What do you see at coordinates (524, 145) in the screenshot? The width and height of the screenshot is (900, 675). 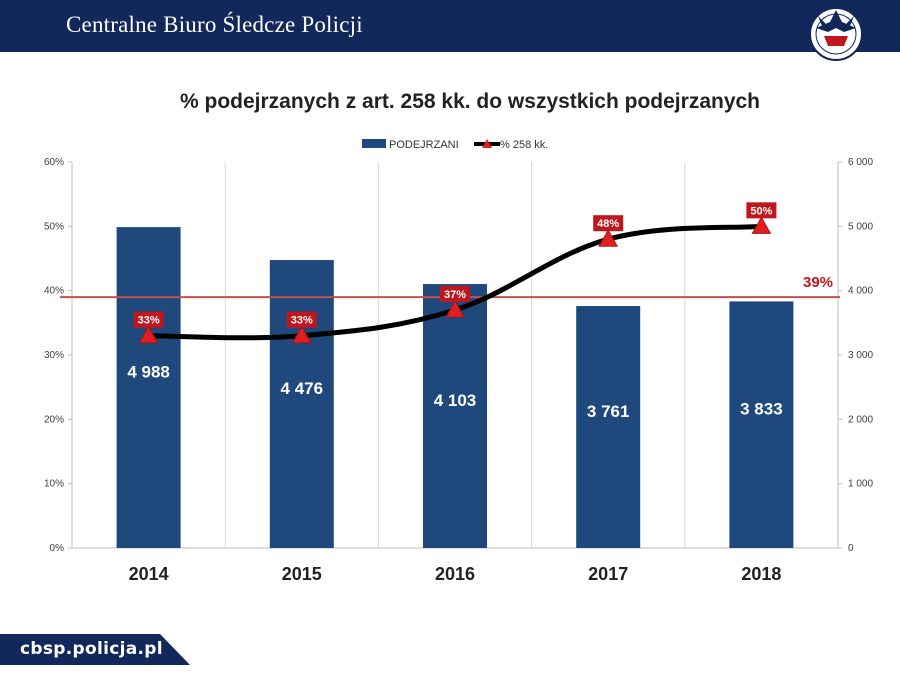 I see `legend-line-label: % 258 kk.` at bounding box center [524, 145].